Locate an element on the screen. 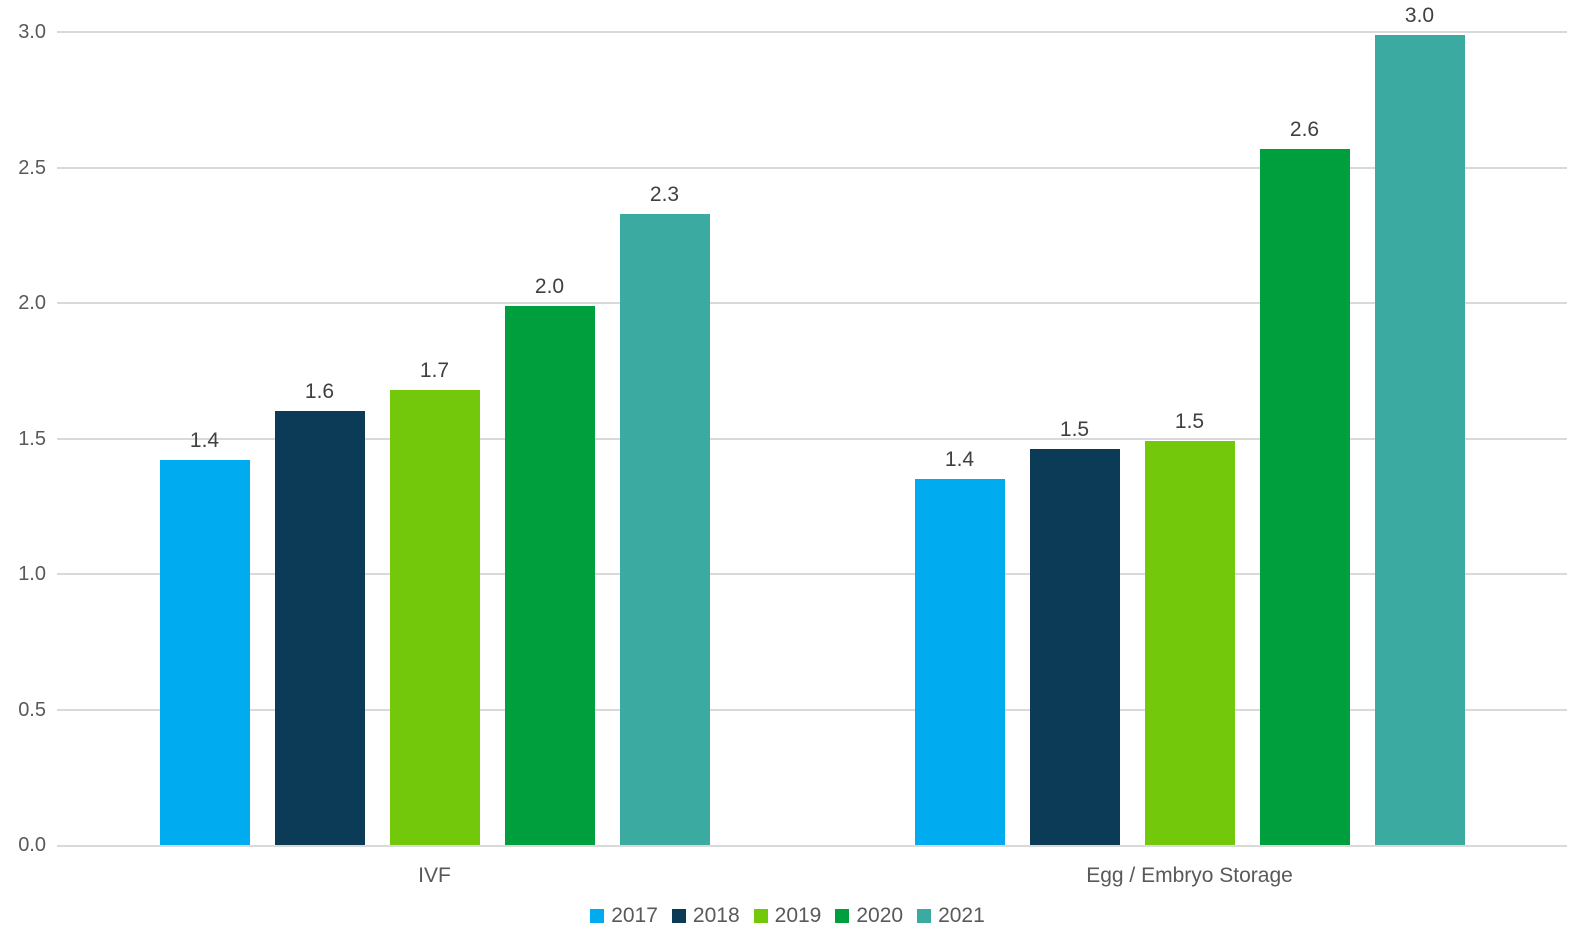  data-label-2021-egg-embryo-storage: 3.0 is located at coordinates (1419, 15).